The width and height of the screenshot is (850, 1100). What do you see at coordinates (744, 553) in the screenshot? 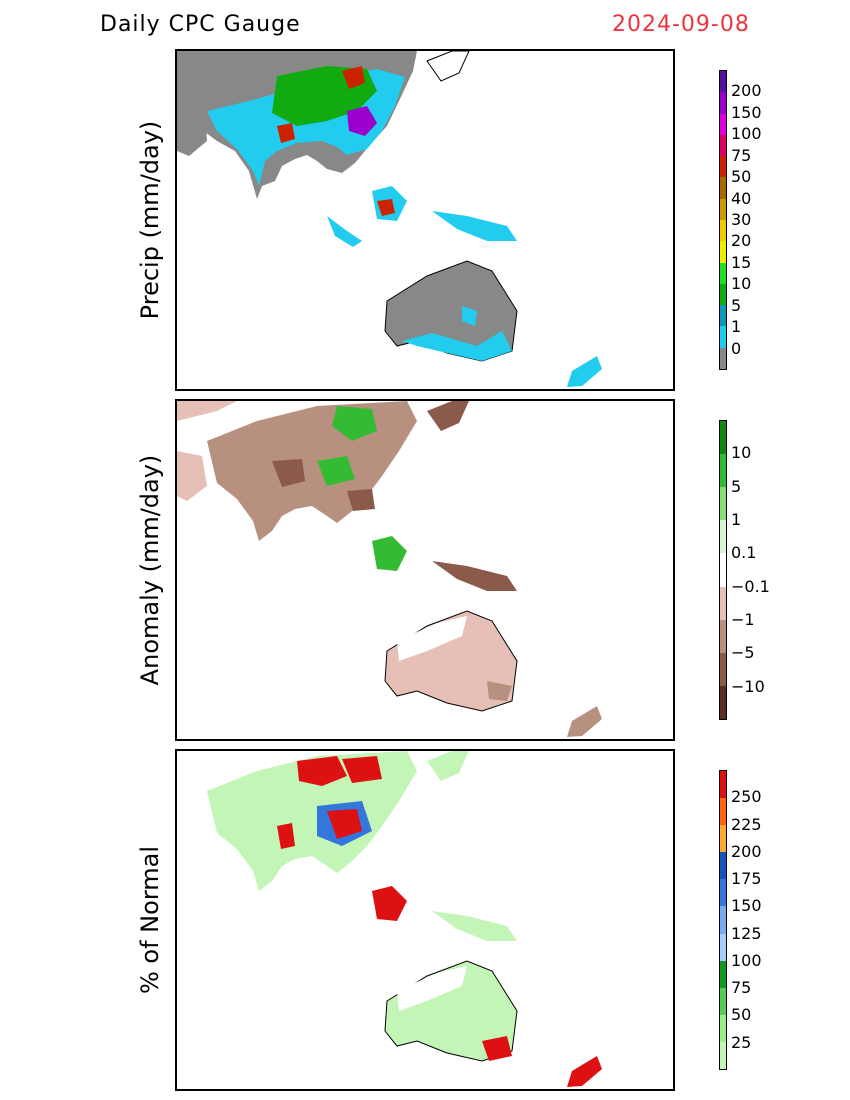
I see `colorbar-tick-label: 0.1` at bounding box center [744, 553].